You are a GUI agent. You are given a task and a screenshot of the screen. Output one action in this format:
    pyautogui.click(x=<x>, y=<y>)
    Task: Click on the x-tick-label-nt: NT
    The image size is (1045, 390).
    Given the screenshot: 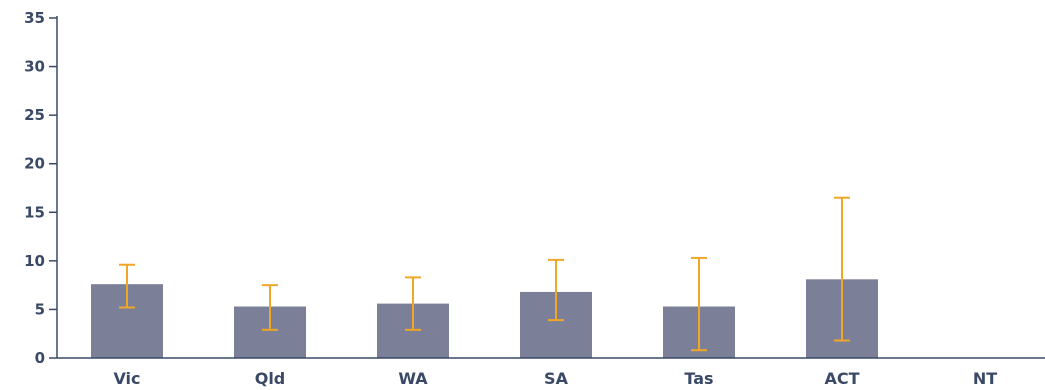 What is the action you would take?
    pyautogui.click(x=985, y=378)
    